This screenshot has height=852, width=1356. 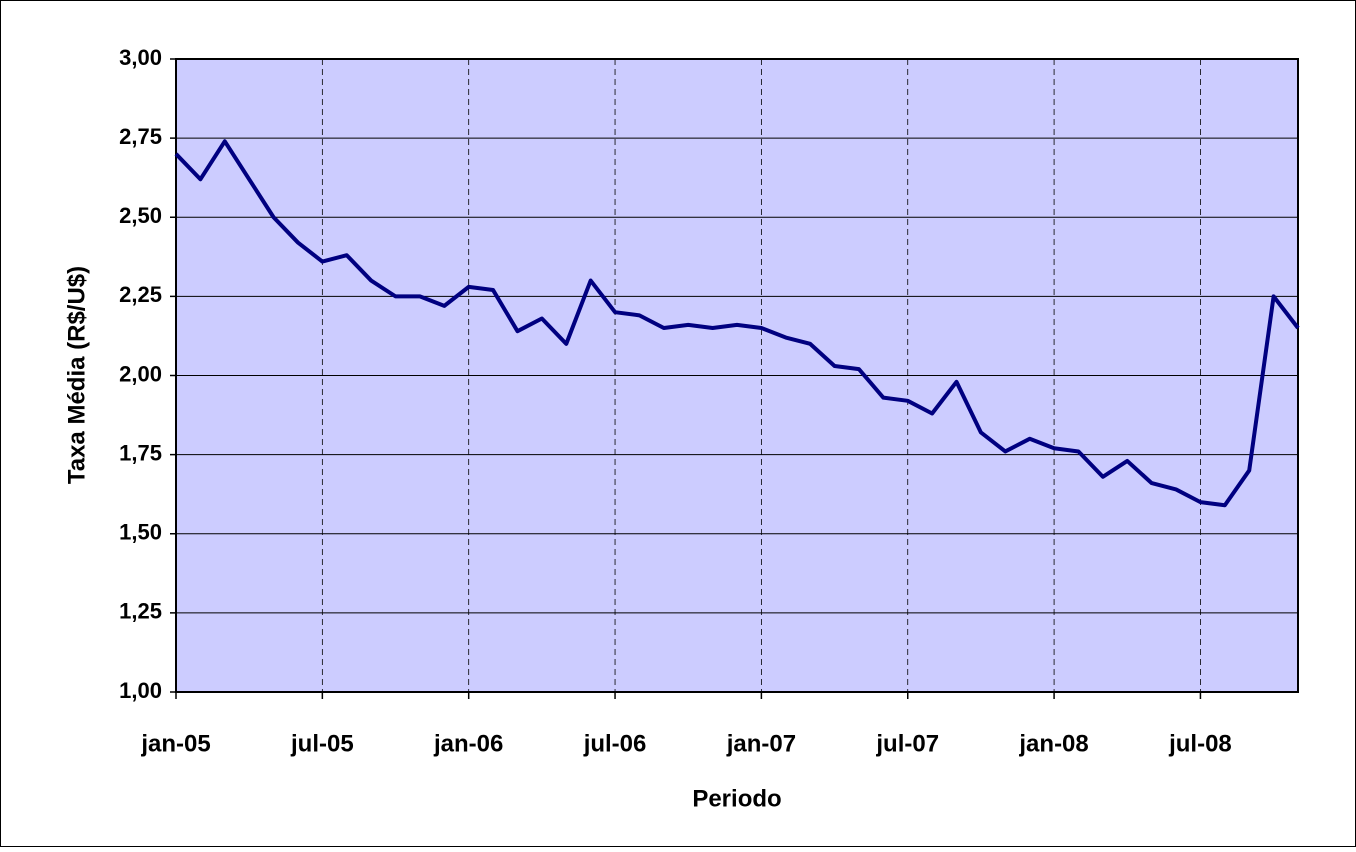 I want to click on y-tick-label: 2,50, so click(x=140, y=215).